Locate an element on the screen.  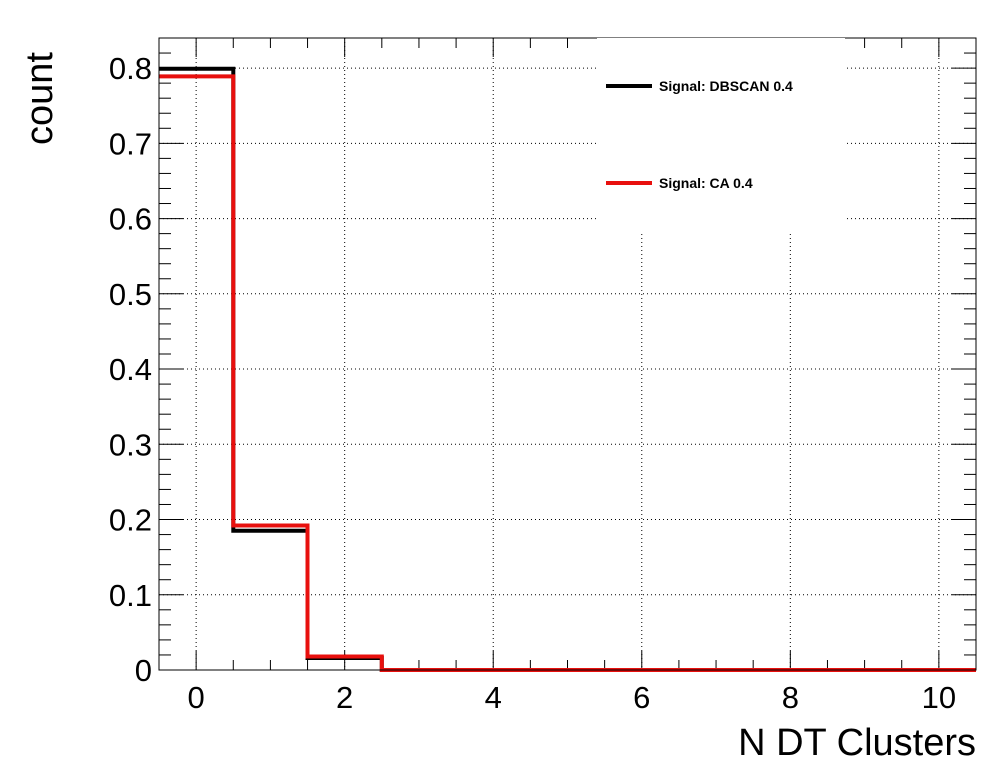
x-tick-label: 2 is located at coordinates (344, 697).